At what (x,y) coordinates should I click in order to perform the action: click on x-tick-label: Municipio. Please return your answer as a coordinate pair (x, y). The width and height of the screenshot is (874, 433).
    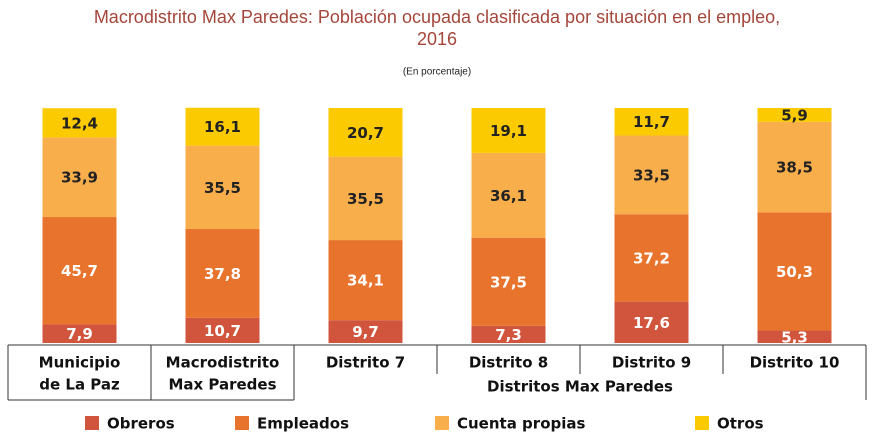
    Looking at the image, I should click on (80, 363).